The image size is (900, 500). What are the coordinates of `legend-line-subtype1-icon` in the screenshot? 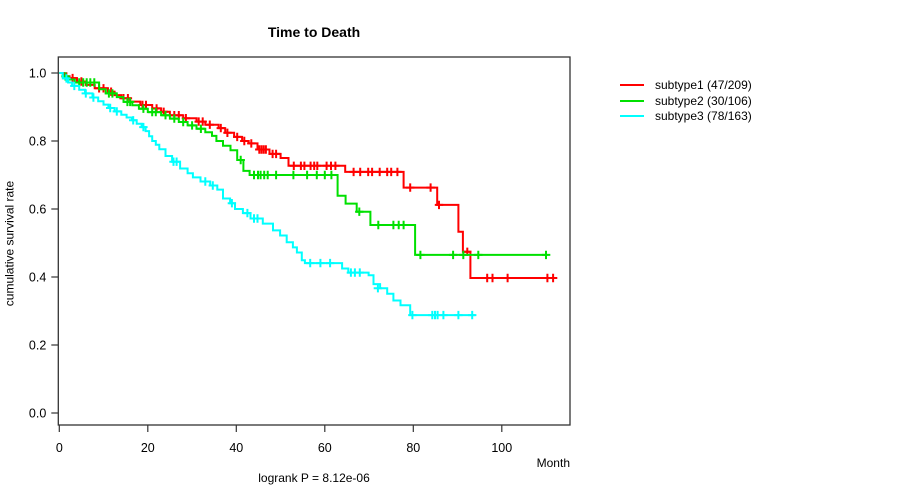 It's located at (632, 84).